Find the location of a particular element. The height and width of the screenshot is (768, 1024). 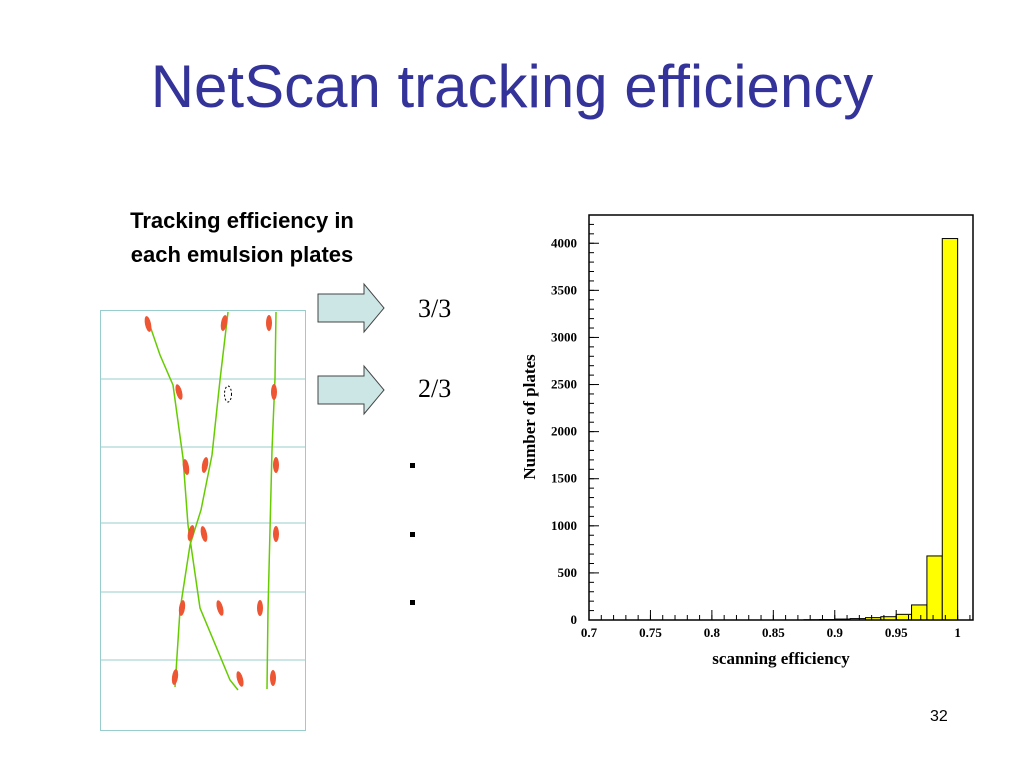

y-tick-label: 2500 is located at coordinates (564, 384).